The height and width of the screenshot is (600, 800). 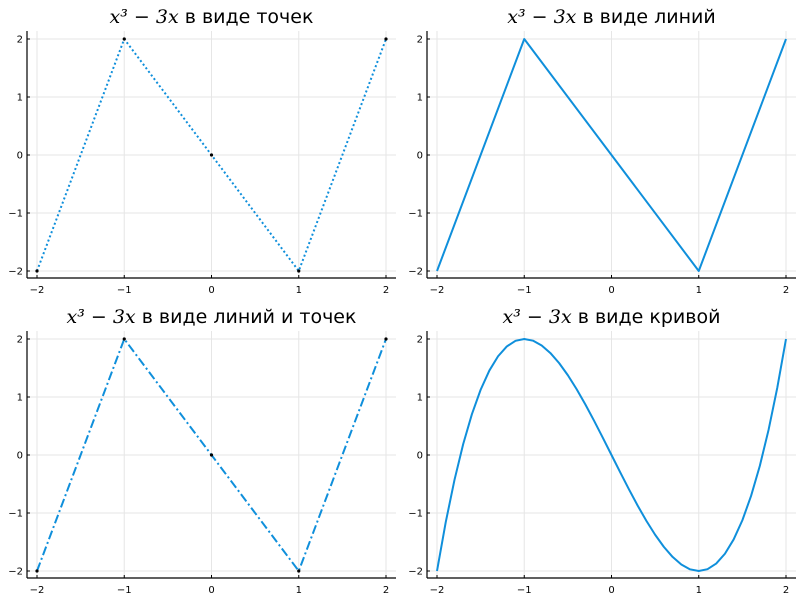 What do you see at coordinates (645, 17) in the screenshot?
I see `chart-title-text: в виде линий` at bounding box center [645, 17].